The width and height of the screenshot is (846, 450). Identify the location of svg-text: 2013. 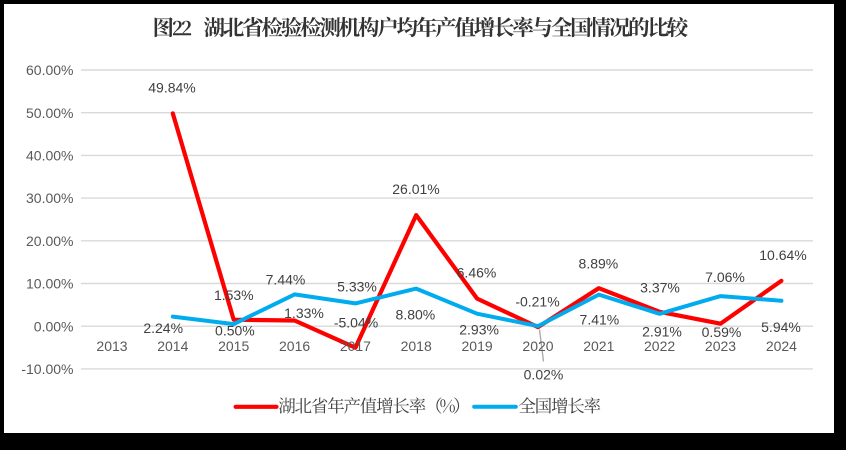
(111, 346).